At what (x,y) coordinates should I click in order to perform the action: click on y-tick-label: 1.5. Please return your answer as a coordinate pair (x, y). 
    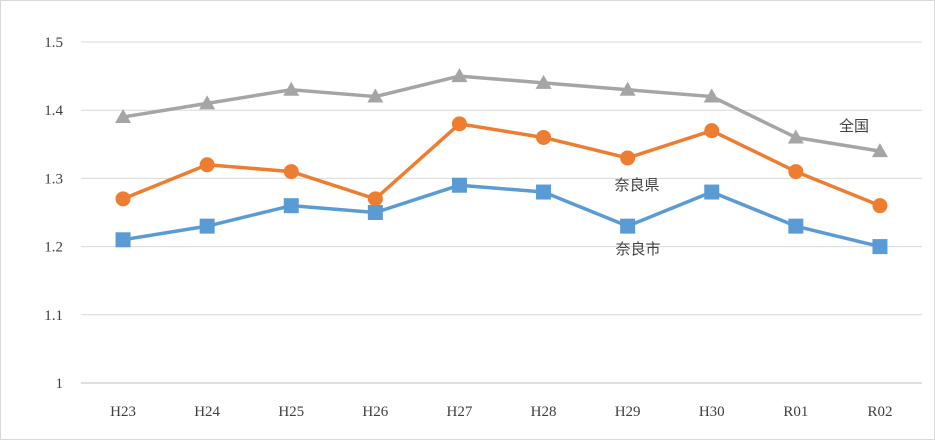
    Looking at the image, I should click on (53, 43).